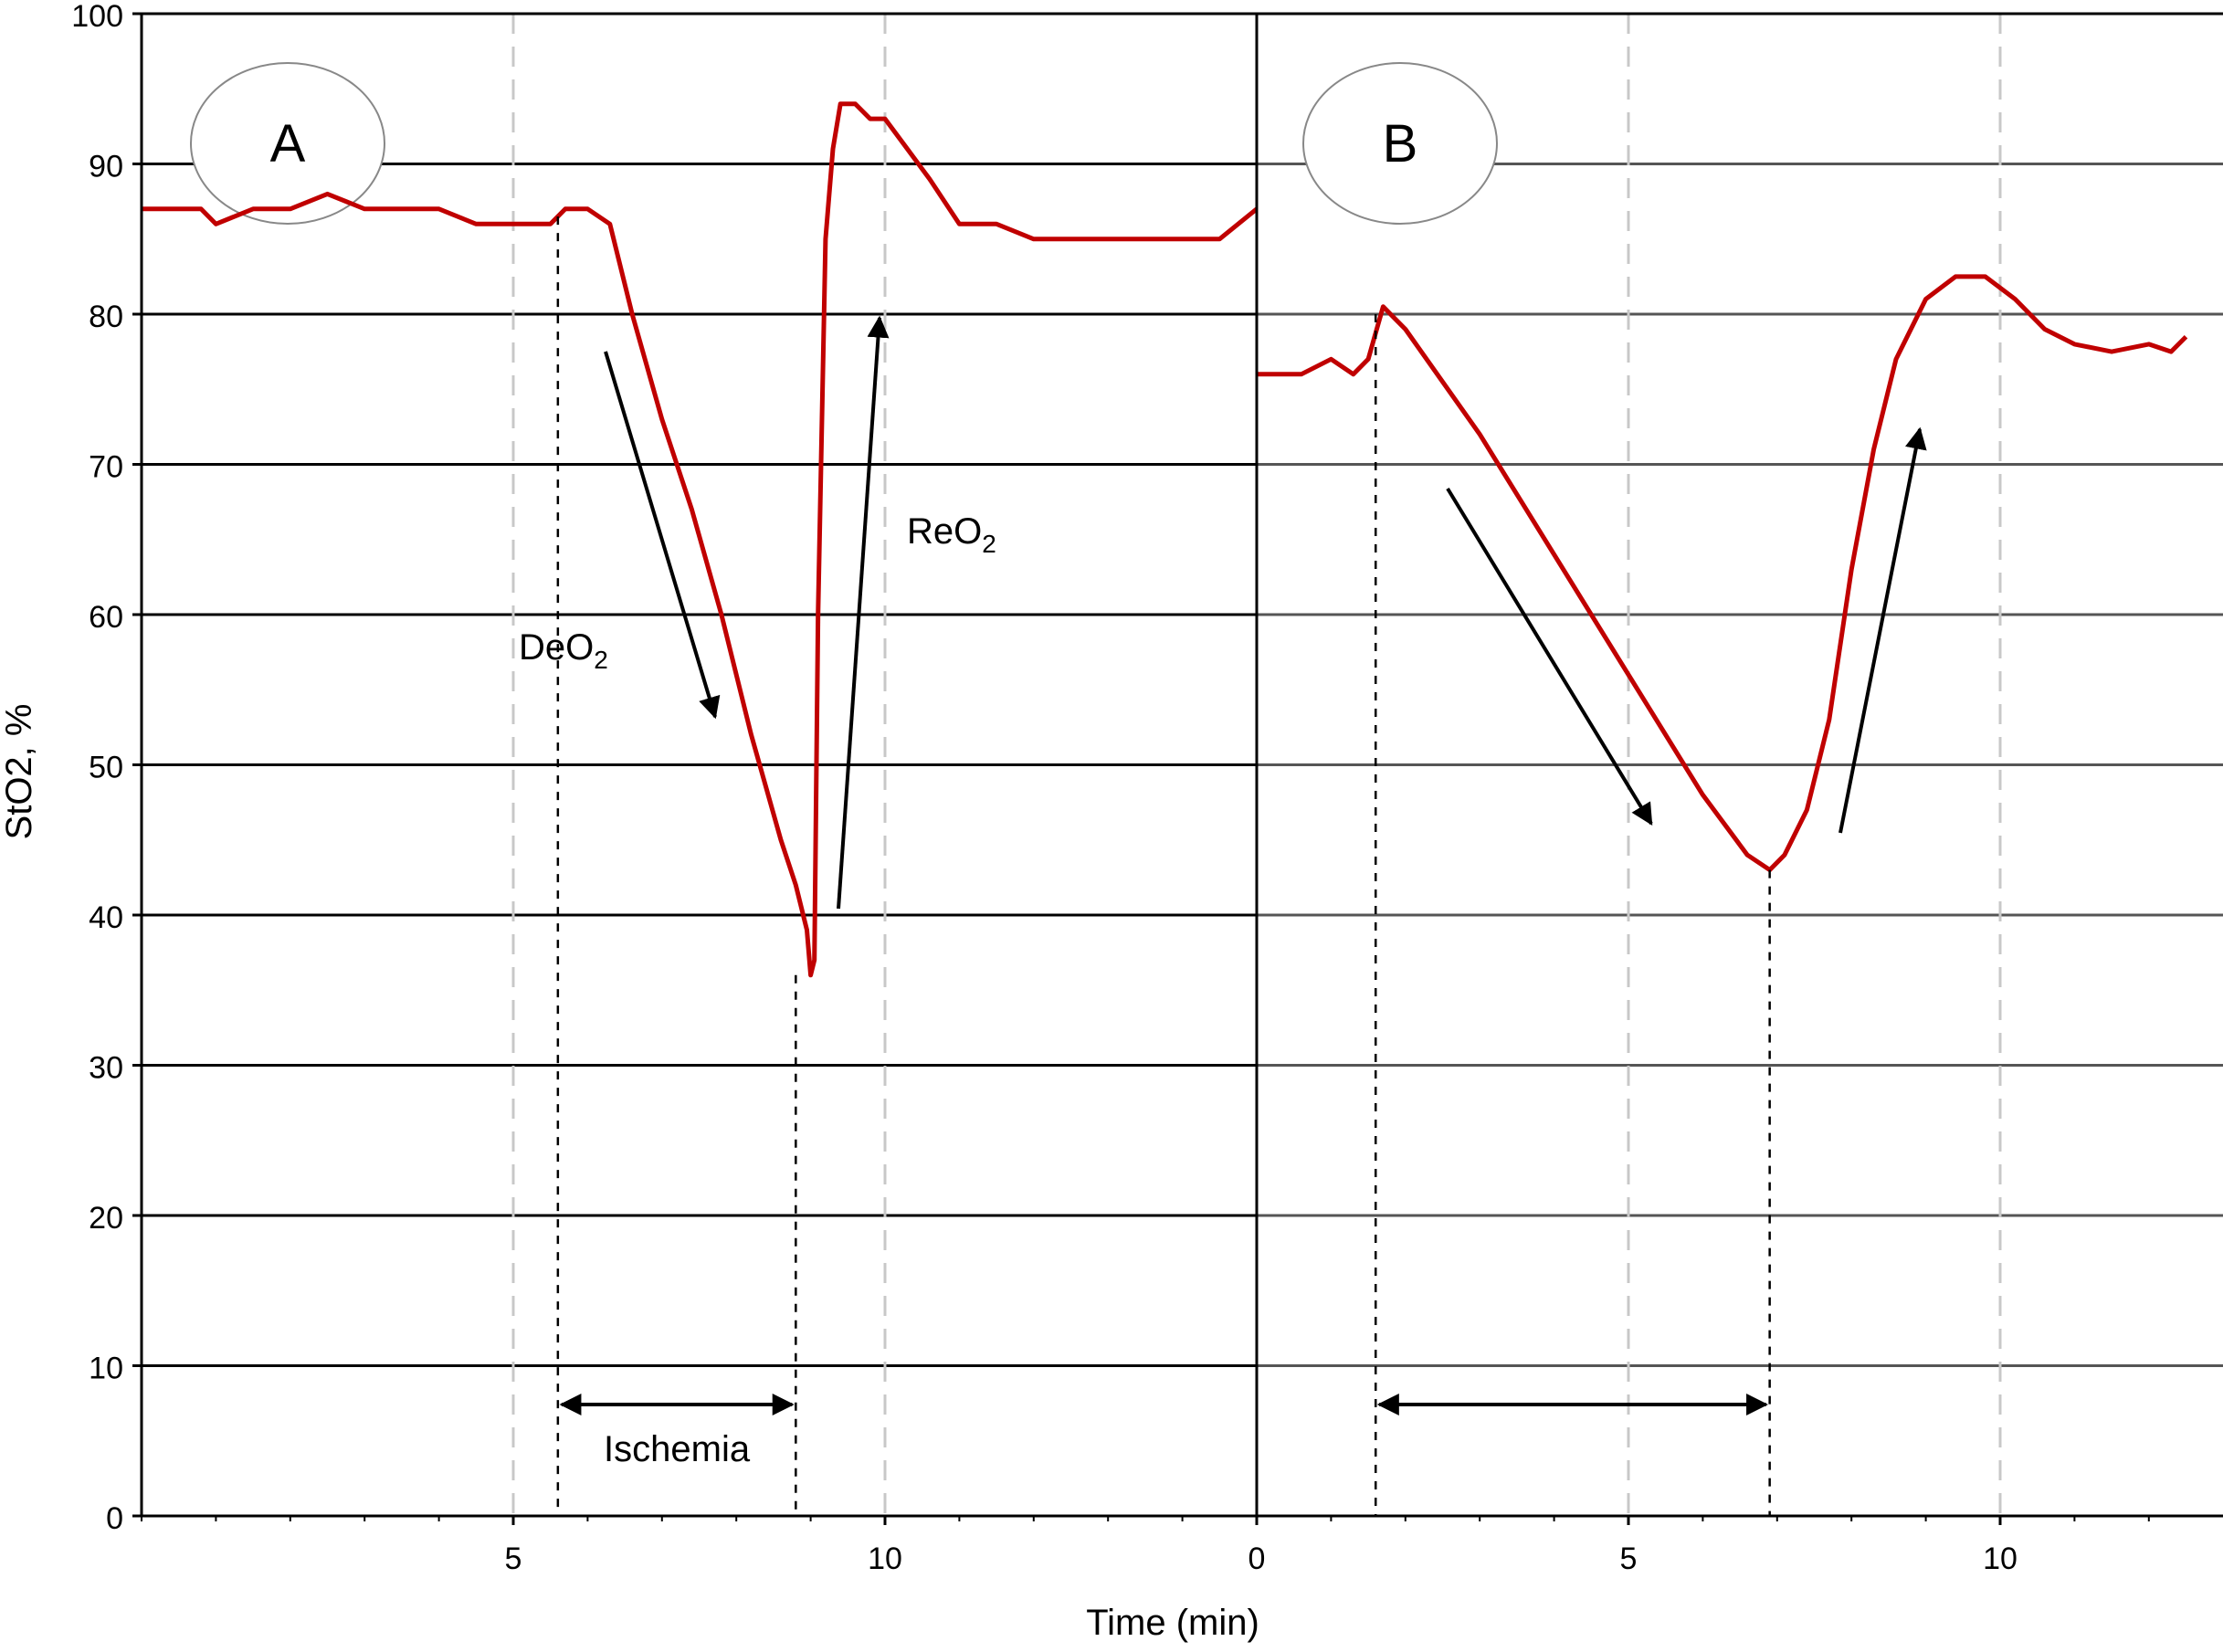 This screenshot has height=1652, width=2223. I want to click on x-tick-label-b: 5, so click(1629, 1559).